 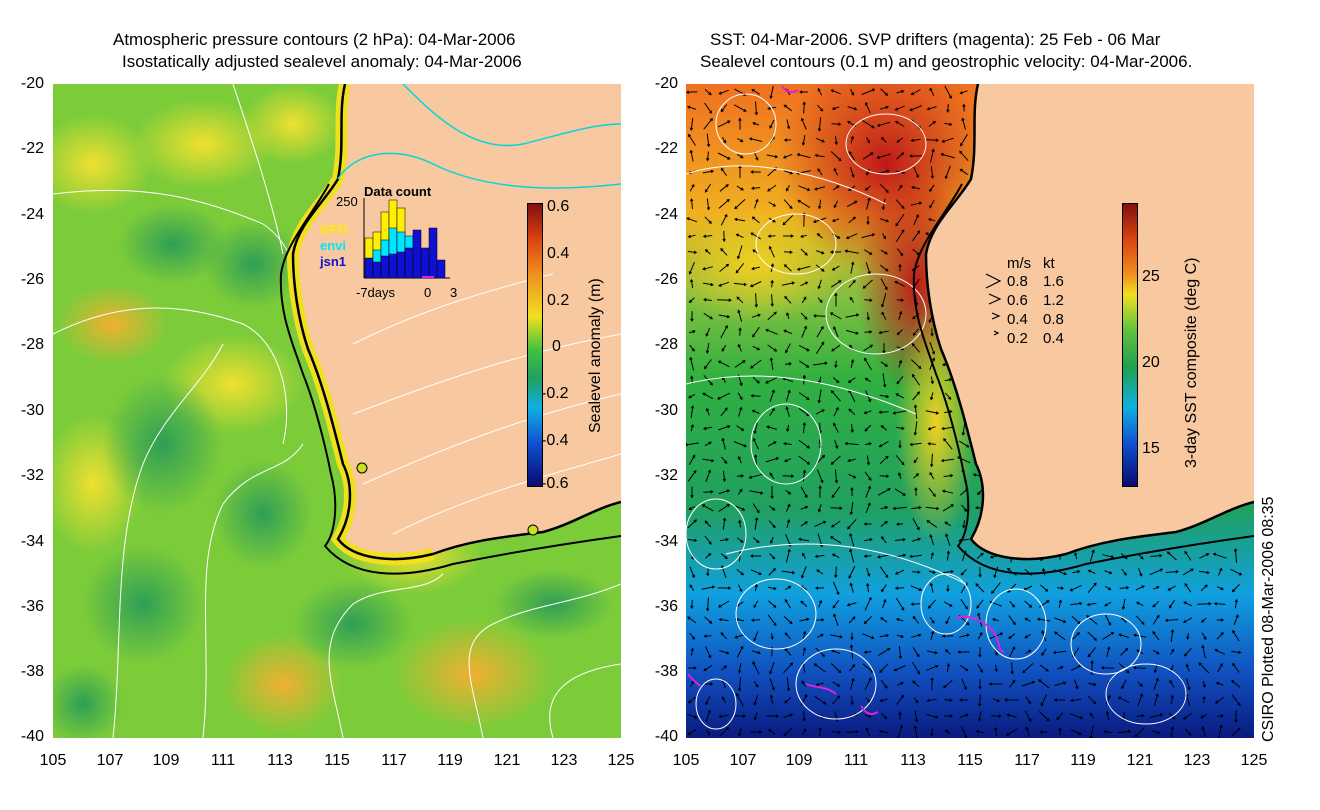 What do you see at coordinates (1151, 448) in the screenshot?
I see `cb-tick: 15` at bounding box center [1151, 448].